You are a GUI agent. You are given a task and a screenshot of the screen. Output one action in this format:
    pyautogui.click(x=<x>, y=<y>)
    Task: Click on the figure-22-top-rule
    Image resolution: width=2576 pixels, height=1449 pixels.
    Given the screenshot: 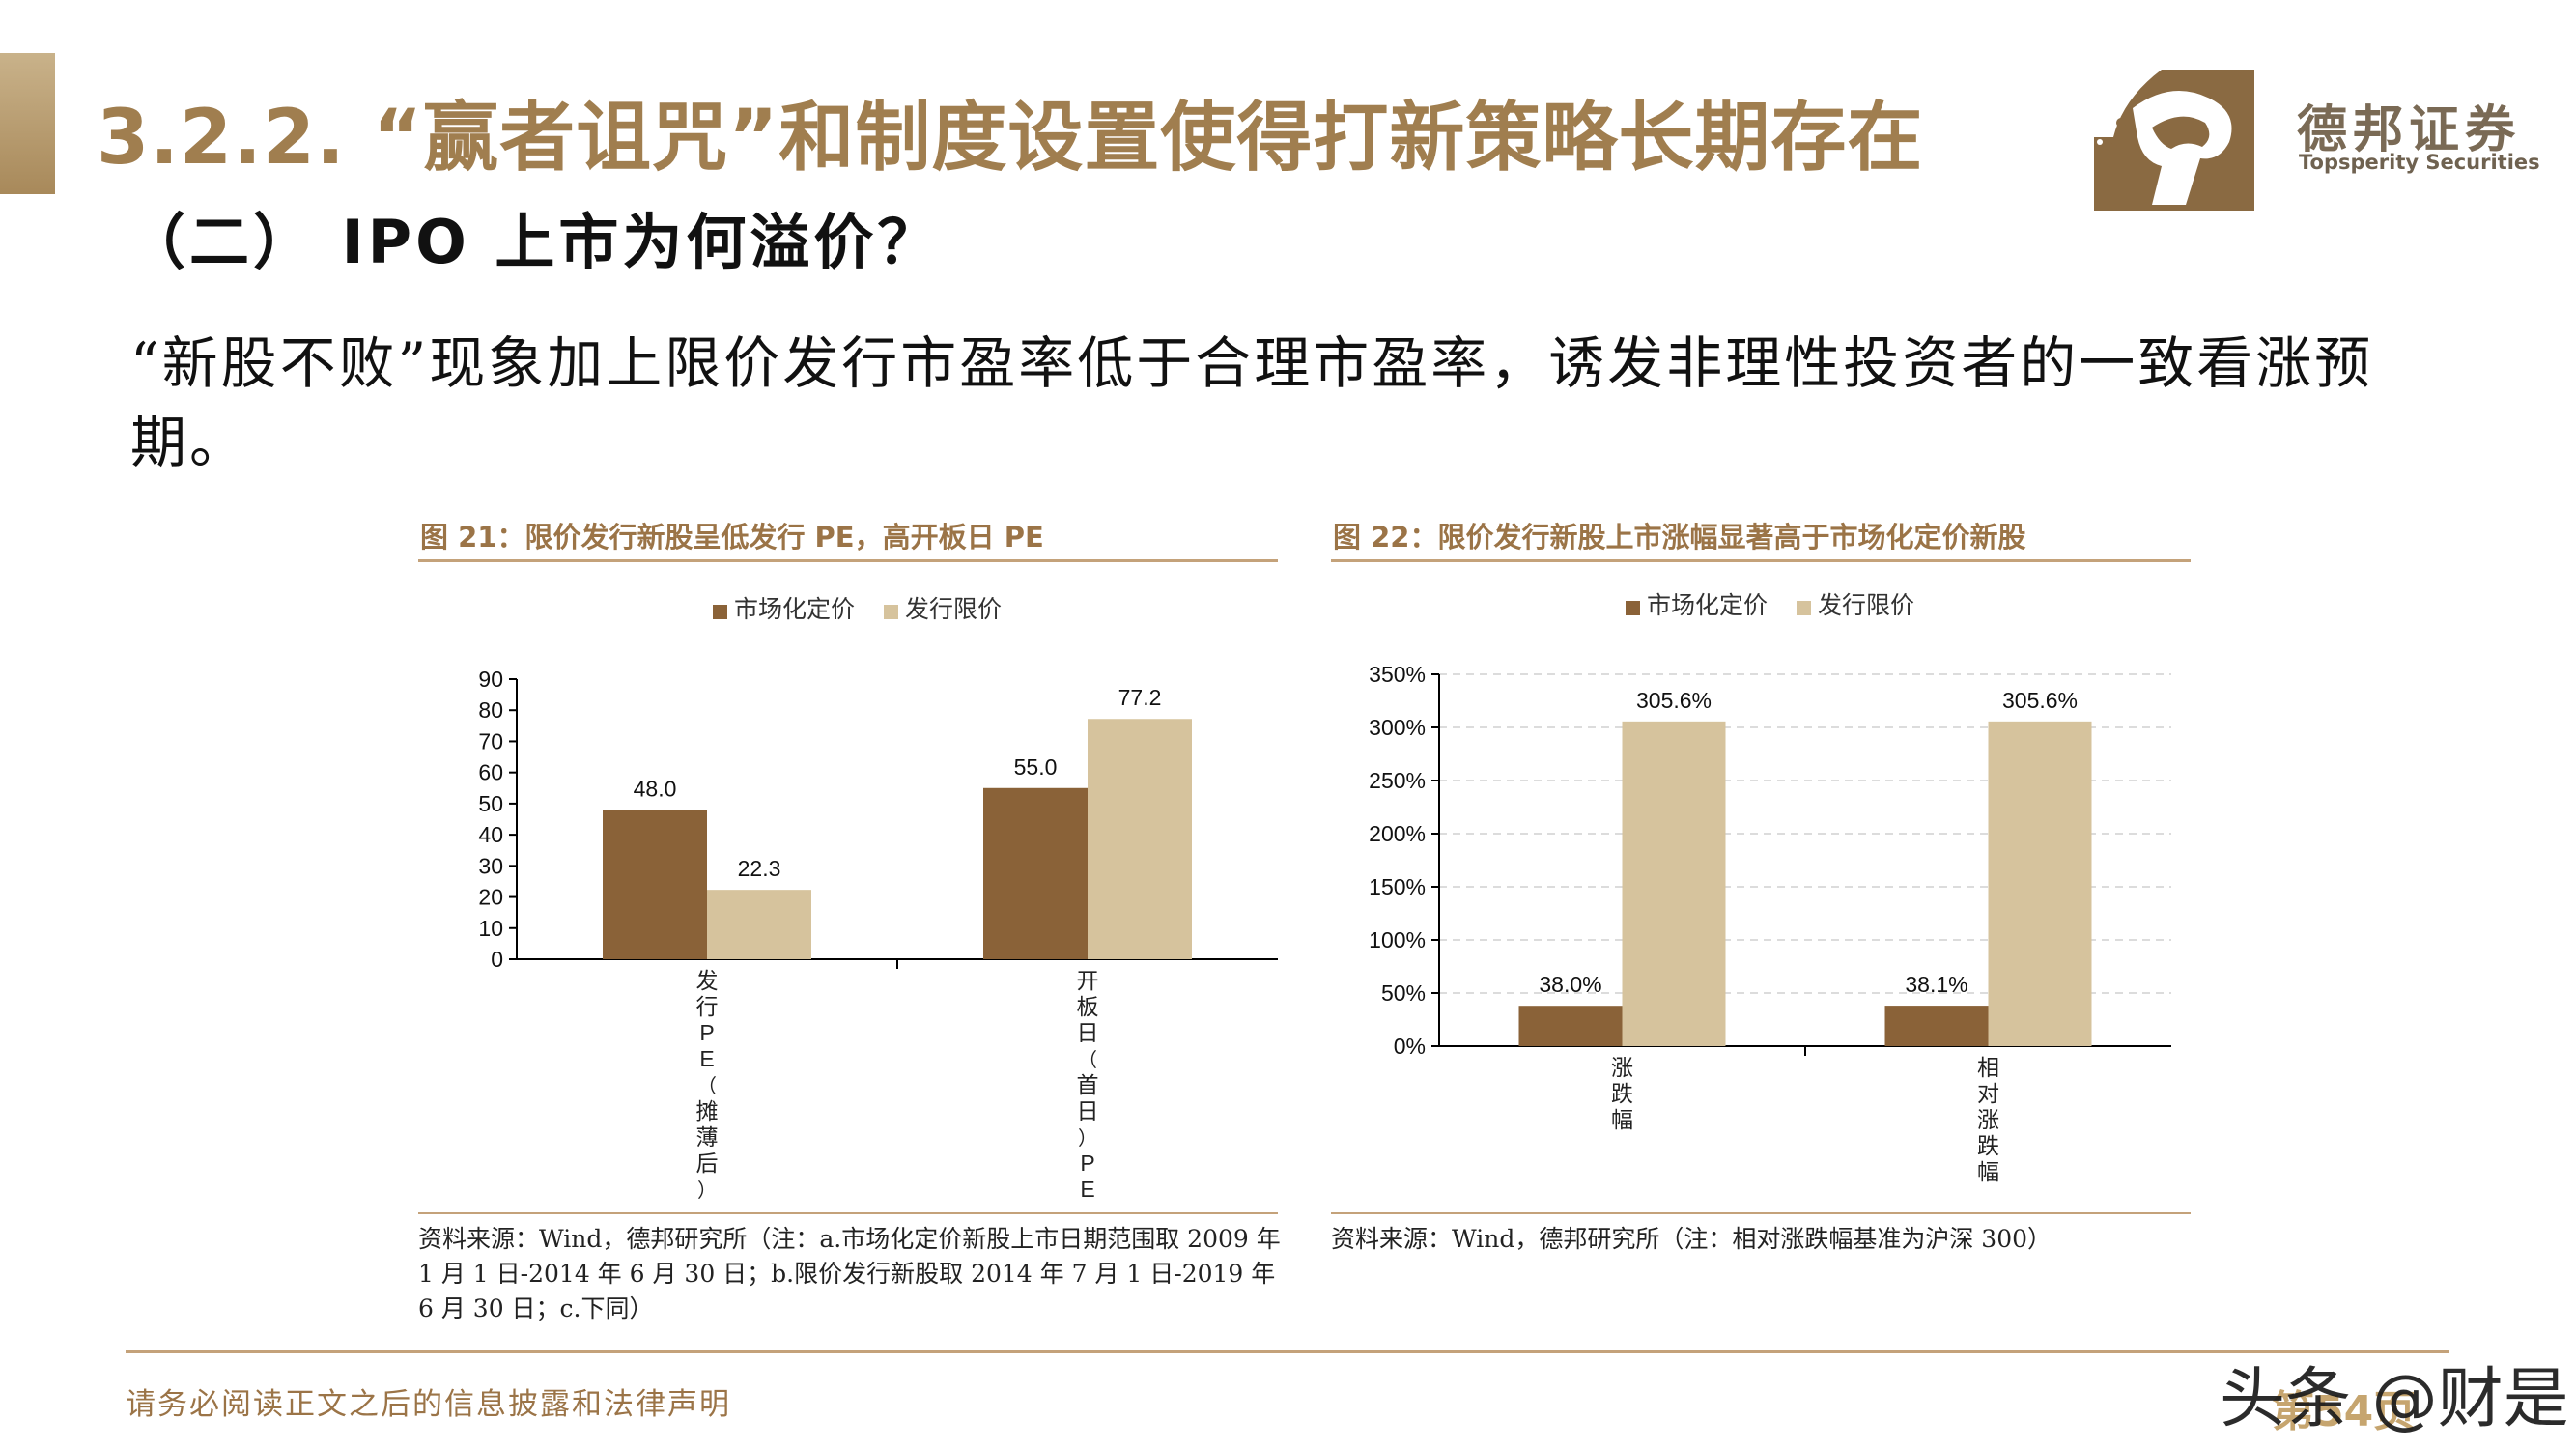 What is the action you would take?
    pyautogui.click(x=1761, y=560)
    